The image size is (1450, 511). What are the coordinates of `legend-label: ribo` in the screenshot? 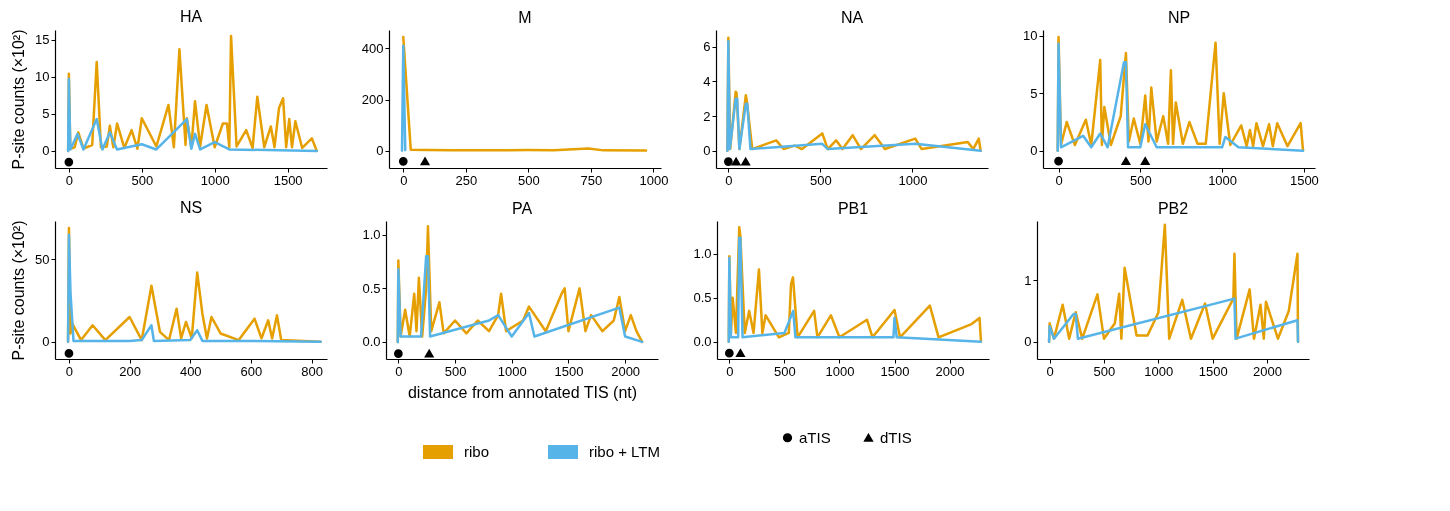 It's located at (477, 451).